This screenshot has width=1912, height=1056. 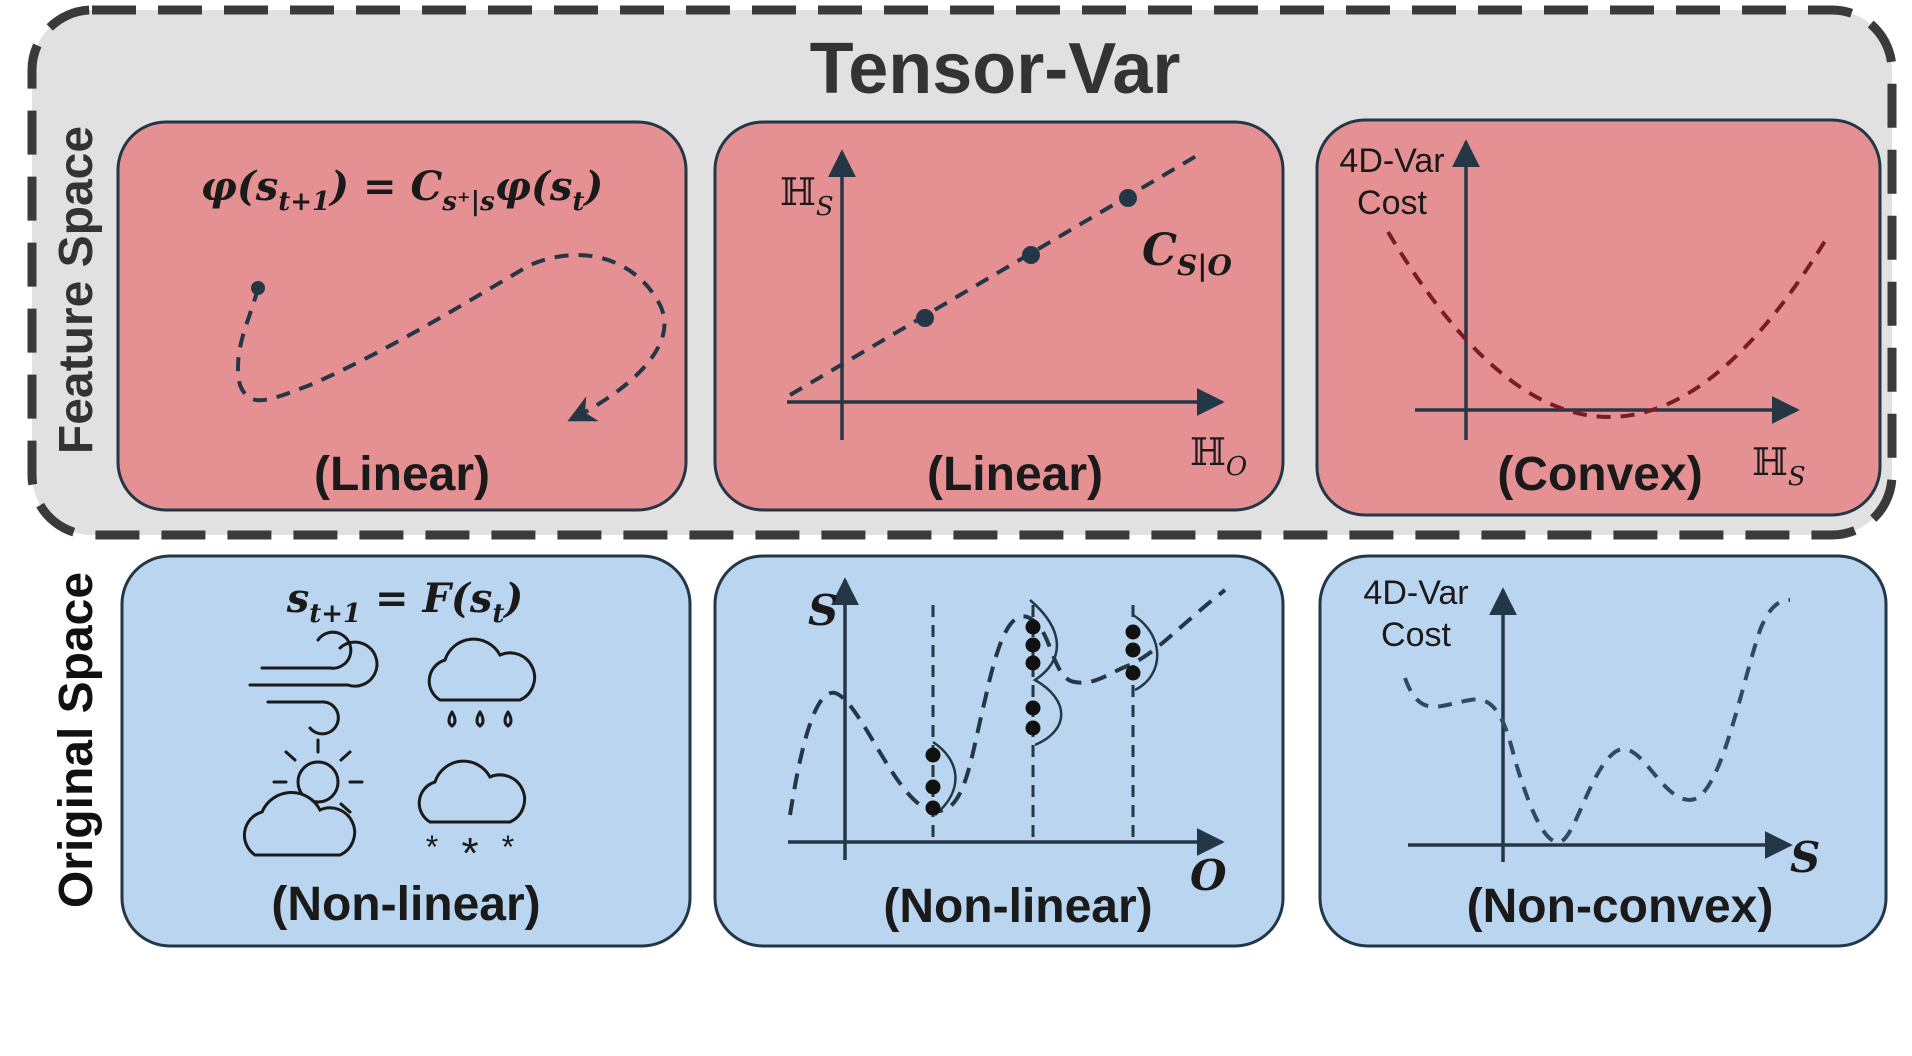 I want to click on feature-obs-x-label: ℍO, so click(x=1218, y=456).